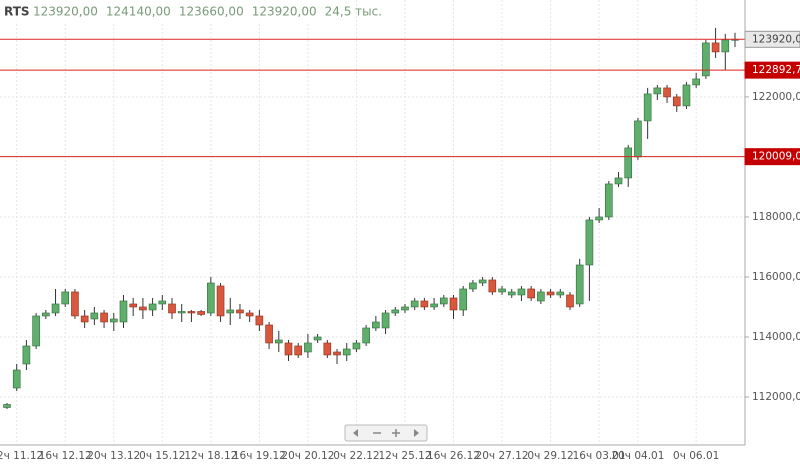 Image resolution: width=800 pixels, height=465 pixels. I want to click on scroll-bar, so click(386, 433).